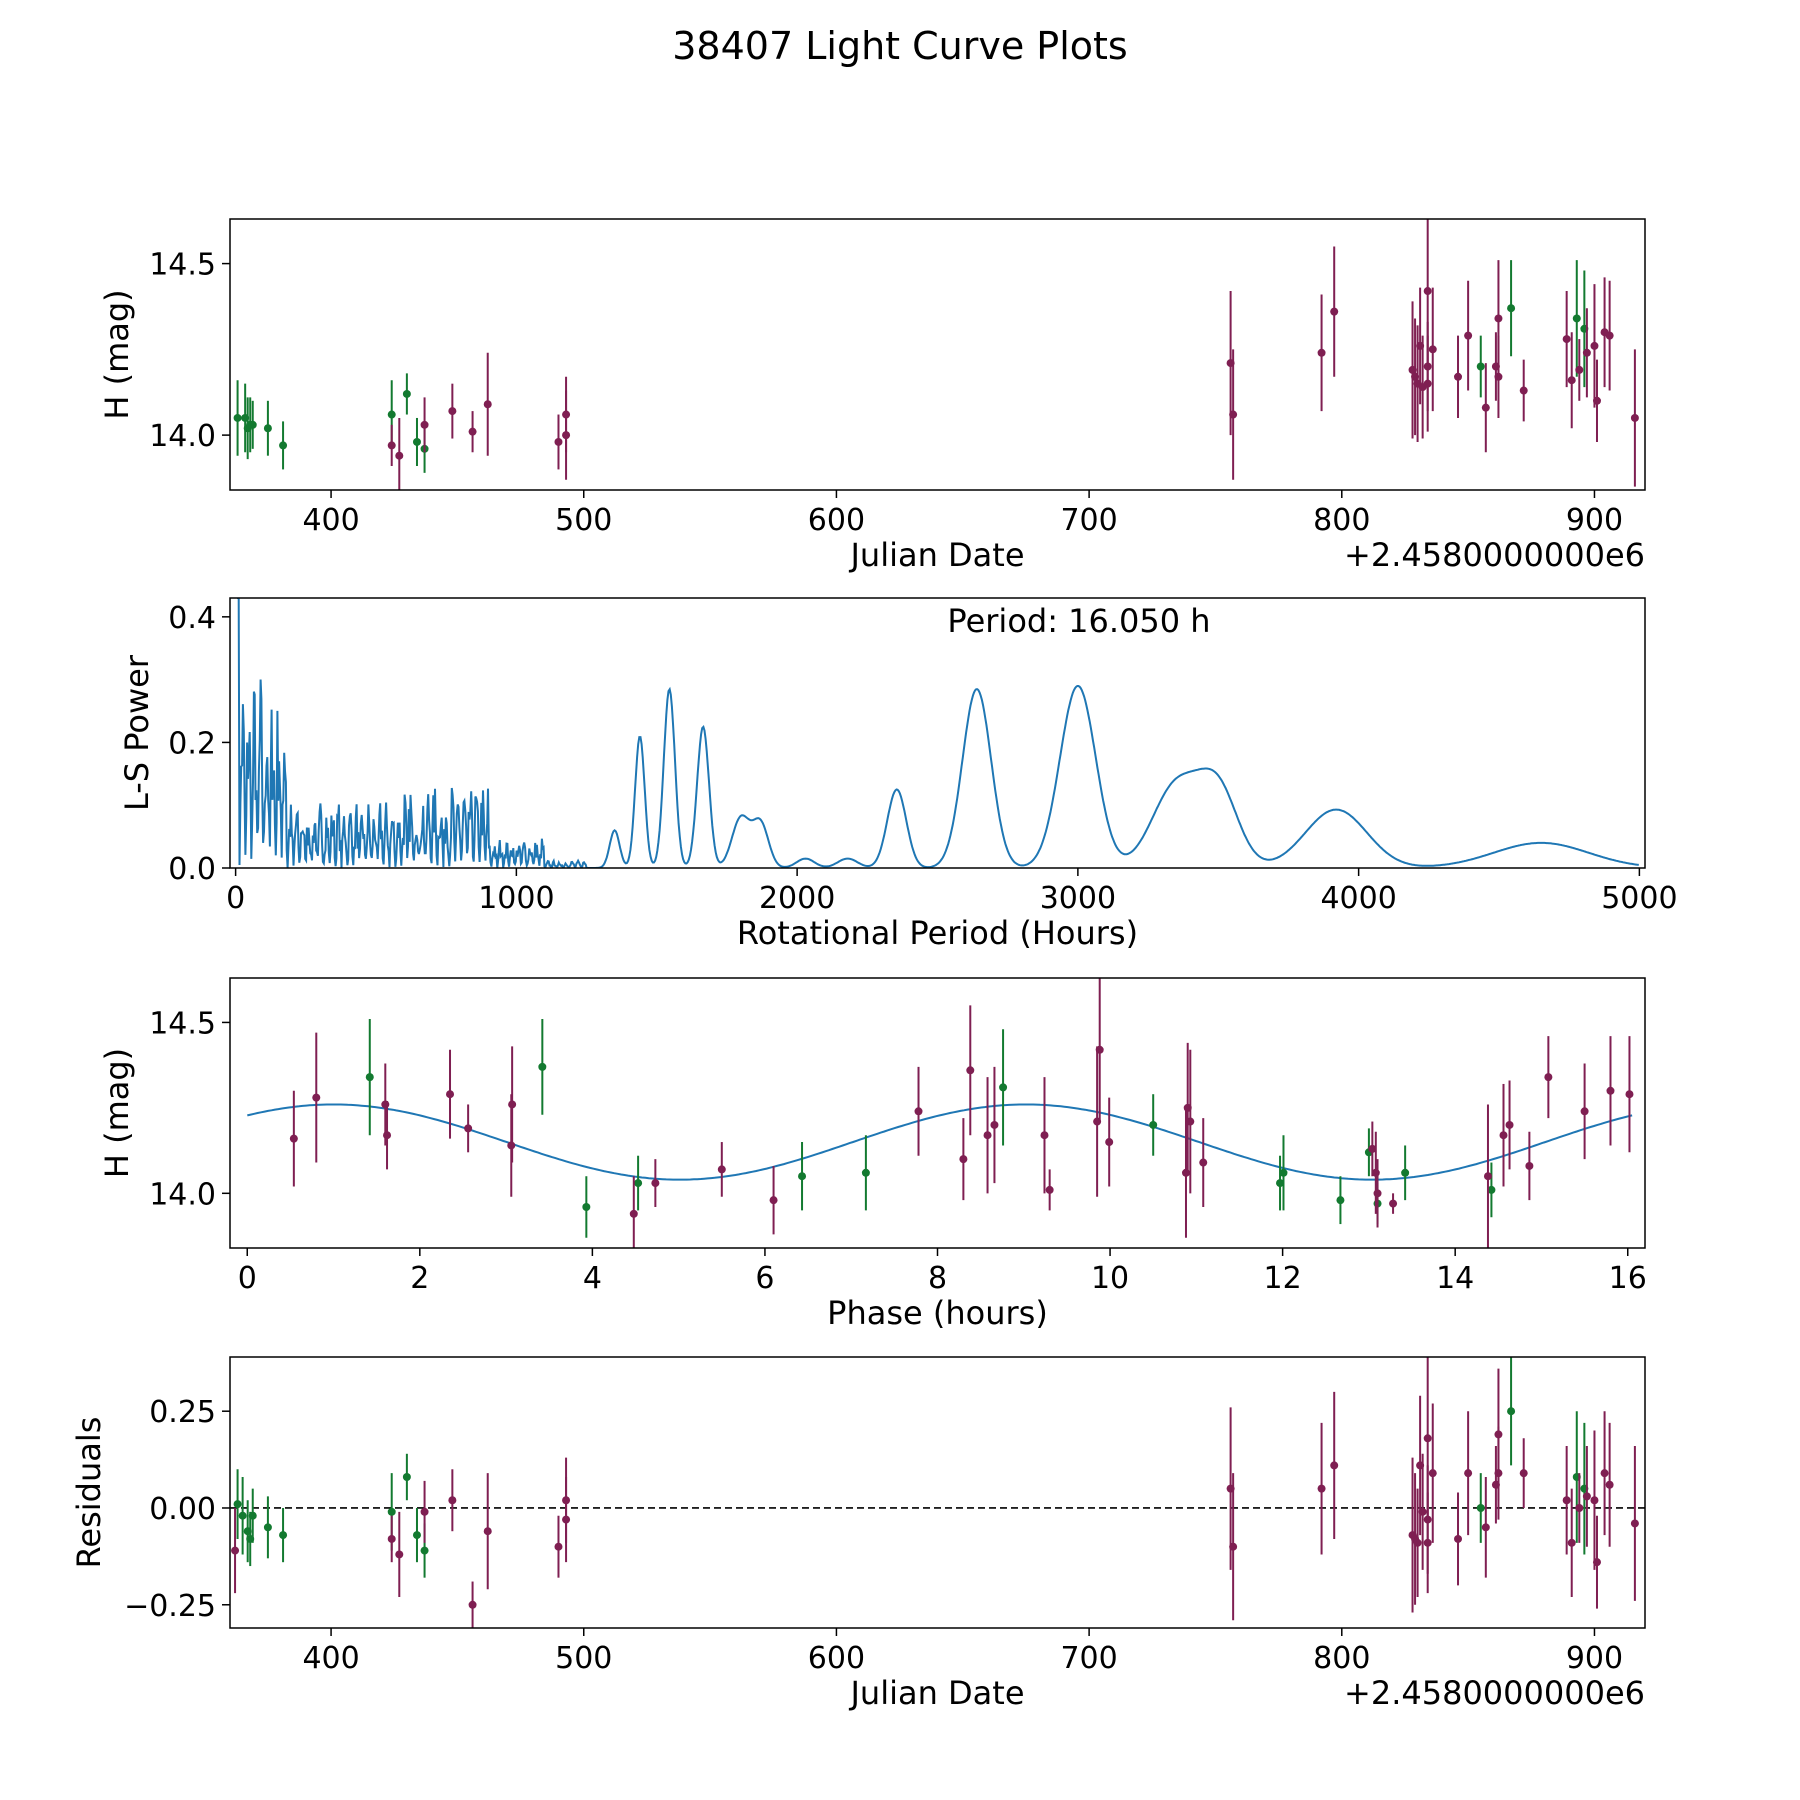  What do you see at coordinates (1341, 1658) in the screenshot?
I see `x-tick-label: 800` at bounding box center [1341, 1658].